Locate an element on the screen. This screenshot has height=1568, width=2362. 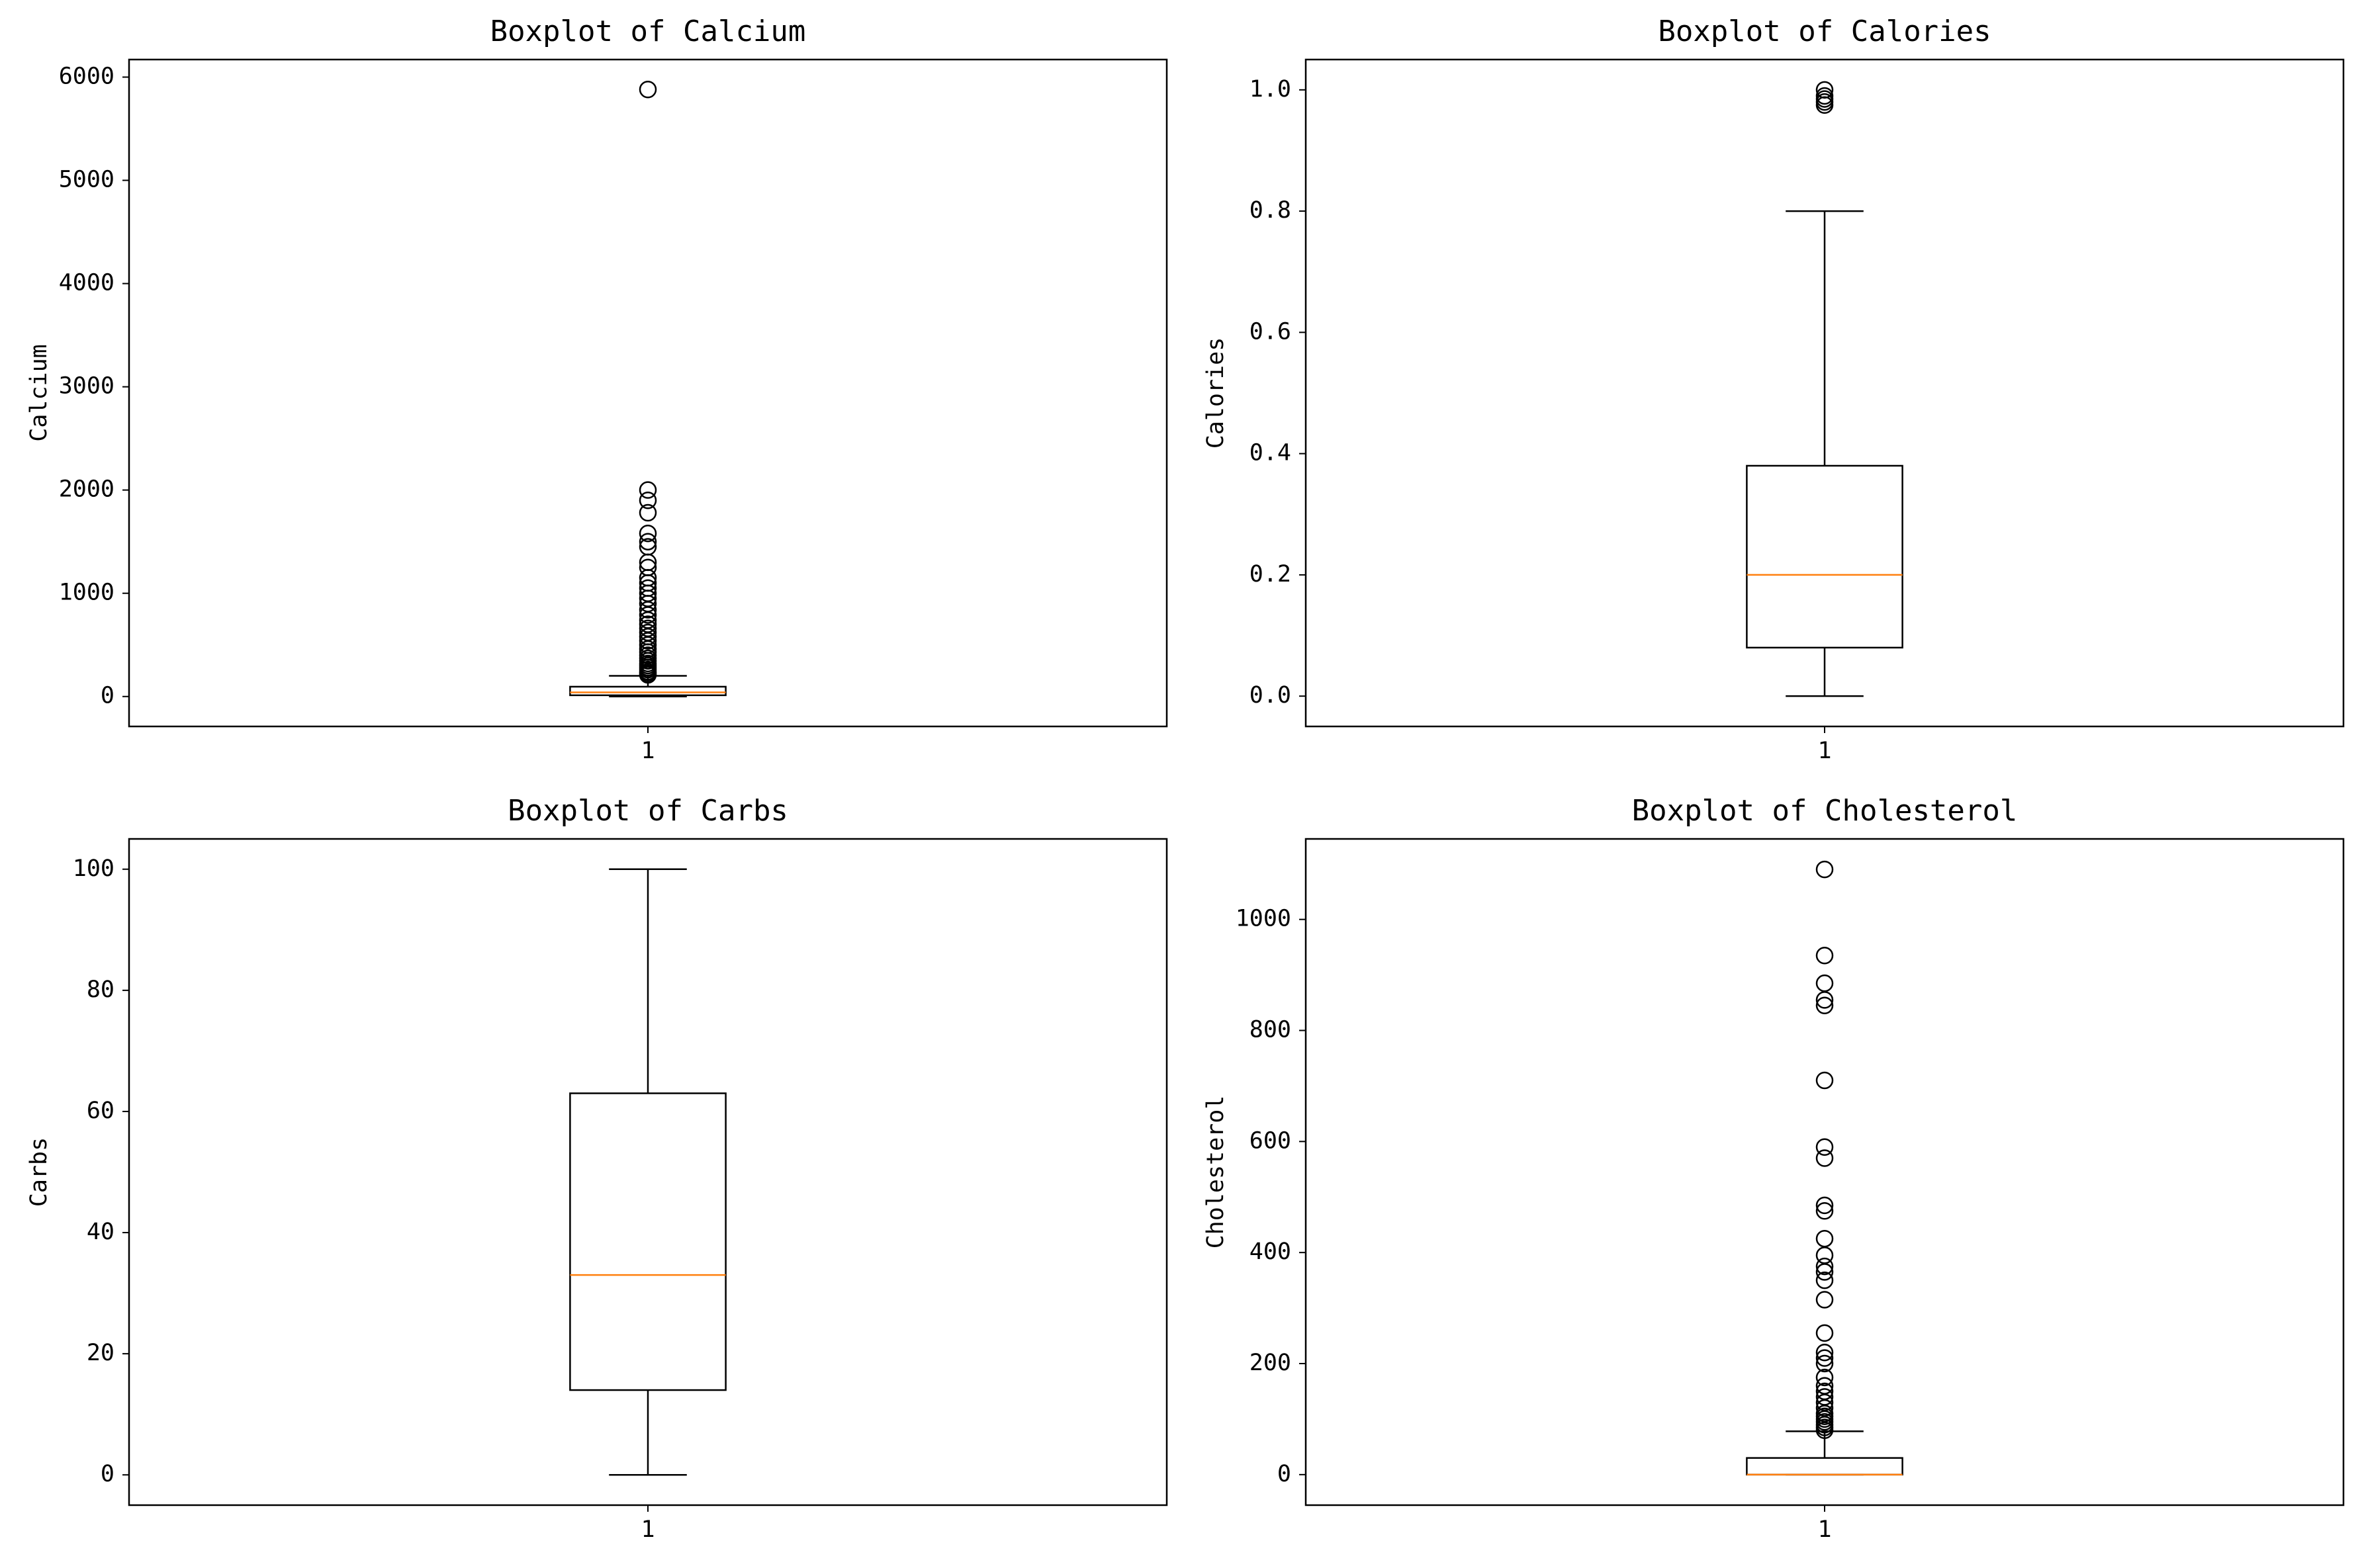
y-tick-label: 600 is located at coordinates (1270, 1140).